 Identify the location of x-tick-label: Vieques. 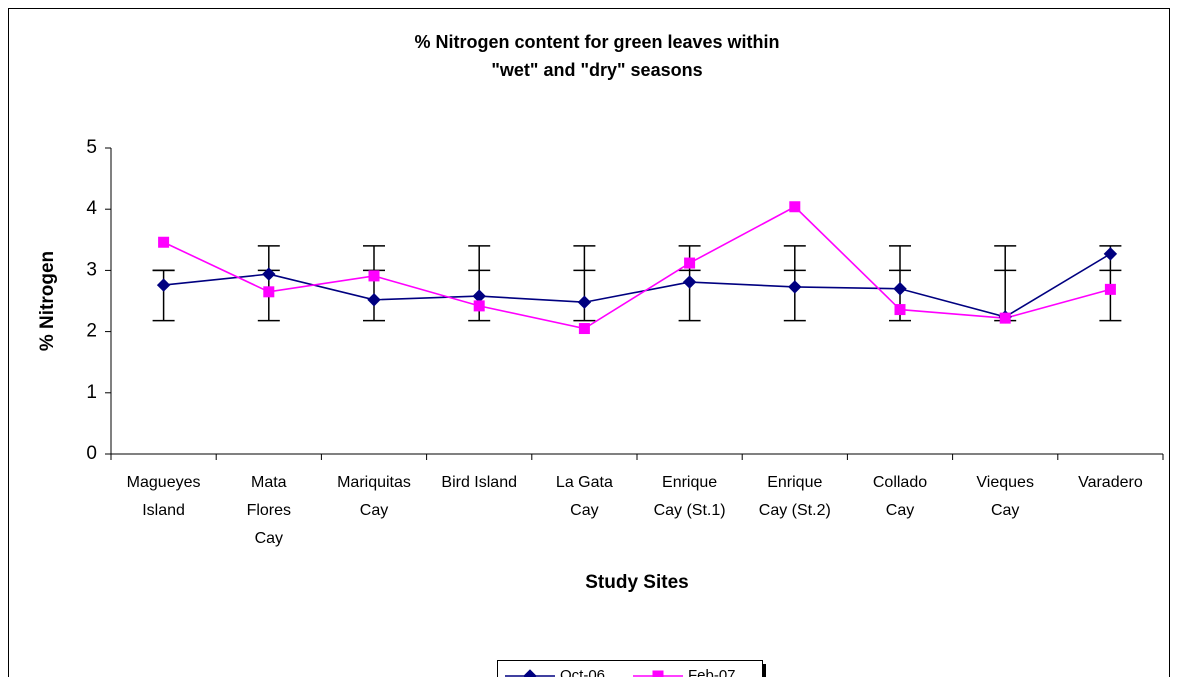
(1005, 482).